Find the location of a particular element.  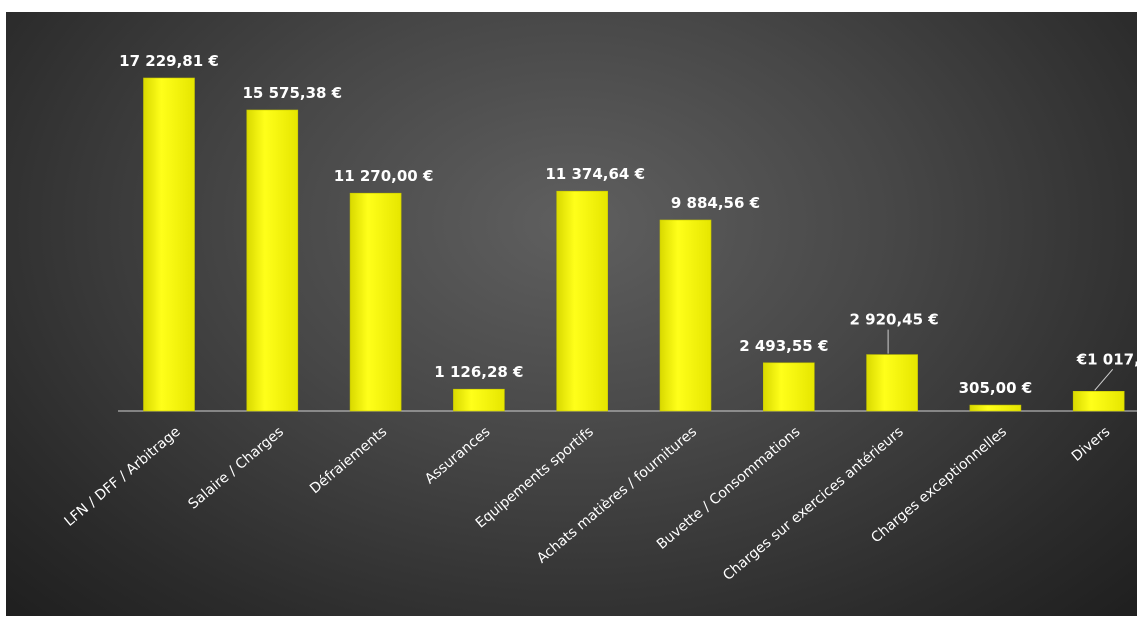

value-label-8: 305,00 € is located at coordinates (996, 388).